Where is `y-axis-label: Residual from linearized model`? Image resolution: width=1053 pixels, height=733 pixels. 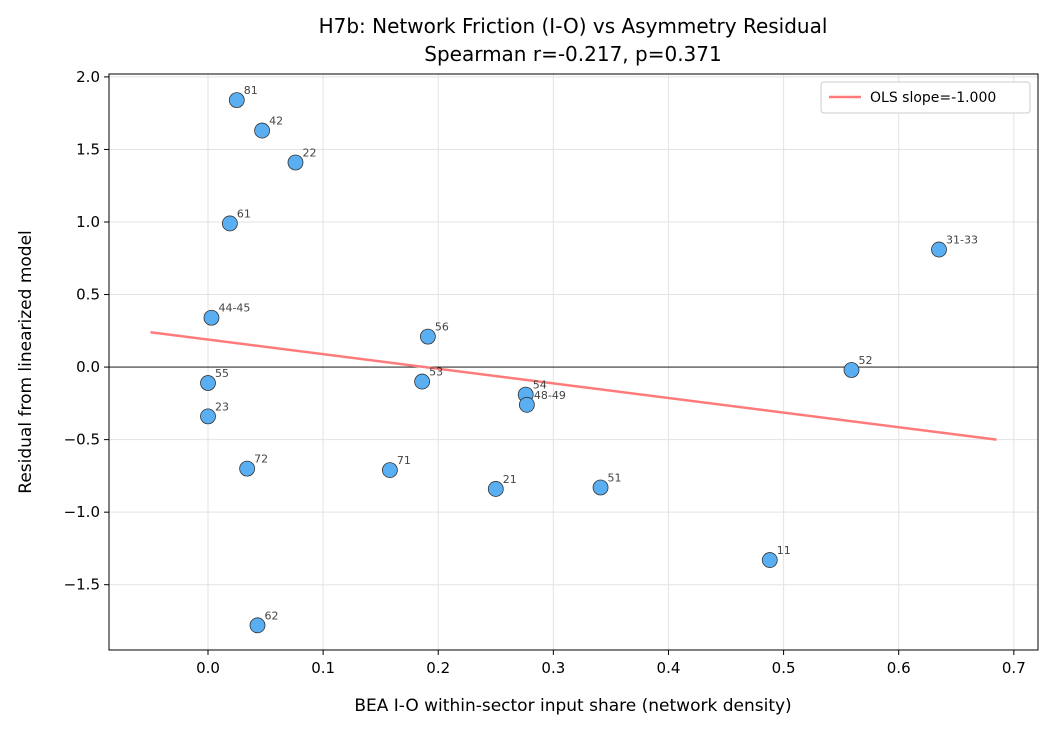 y-axis-label: Residual from linearized model is located at coordinates (26, 361).